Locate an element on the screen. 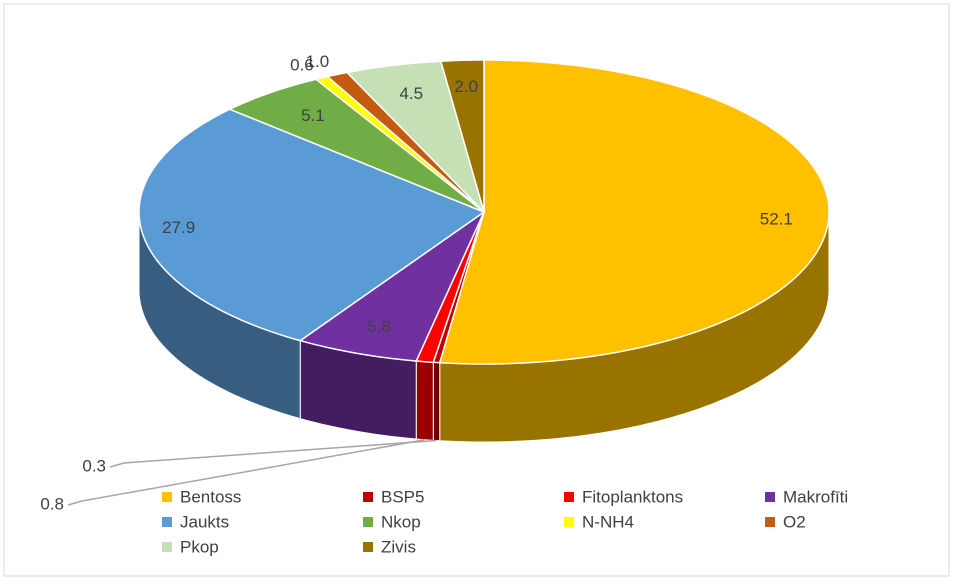 This screenshot has width=958, height=586. legend-label: Pkop is located at coordinates (199, 546).